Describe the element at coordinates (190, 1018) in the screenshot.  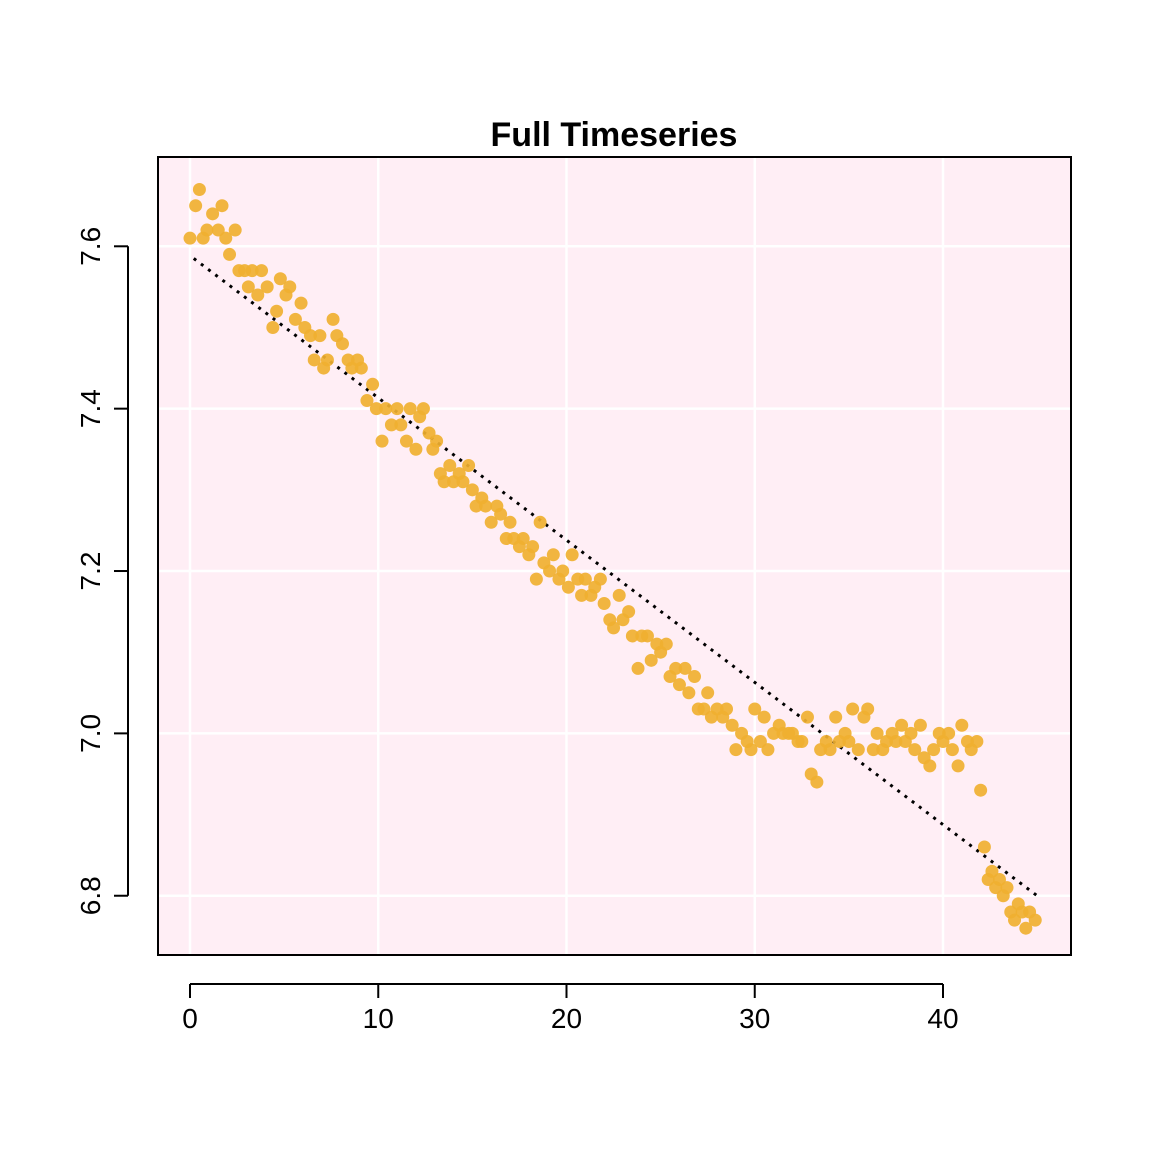
I see `x-tick-label-0: 0` at that location.